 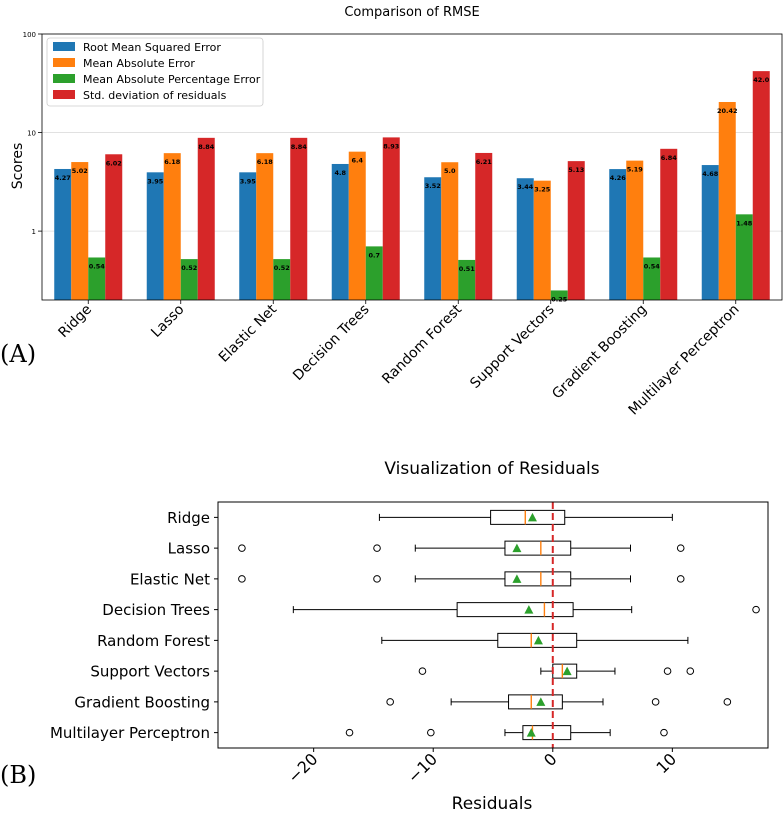 I want to click on legend-swatch-rmse, so click(x=64, y=46).